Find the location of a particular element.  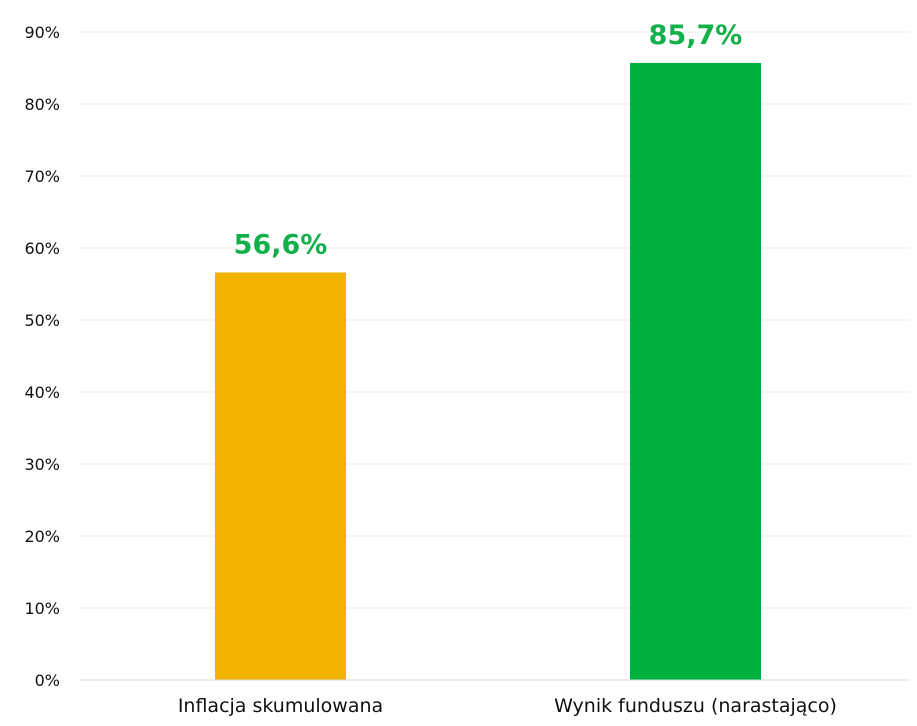

x-category-label-1: Inflacja skumulowana is located at coordinates (280, 706).